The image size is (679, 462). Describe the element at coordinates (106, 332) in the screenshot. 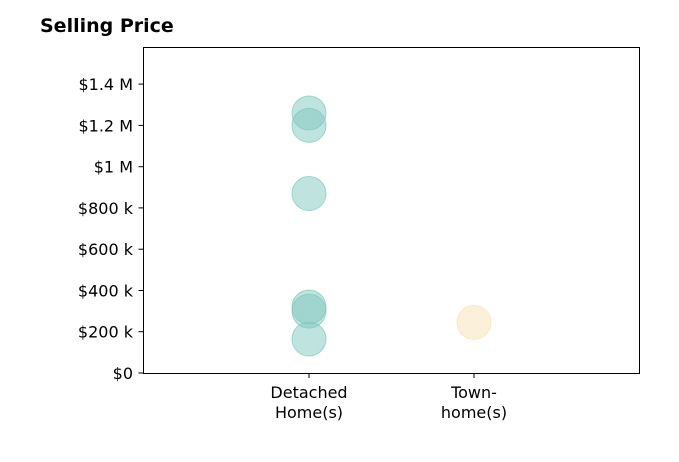

I see `y-tick-label: $200 k` at that location.